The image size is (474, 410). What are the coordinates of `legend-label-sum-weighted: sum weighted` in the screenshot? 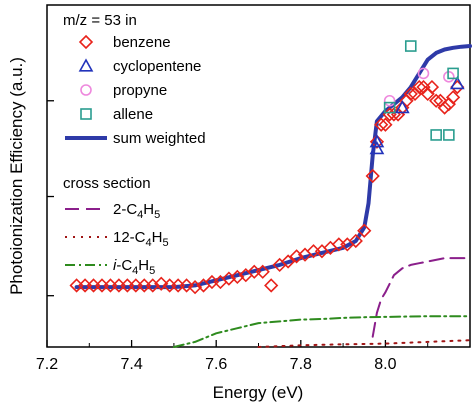 It's located at (159, 138).